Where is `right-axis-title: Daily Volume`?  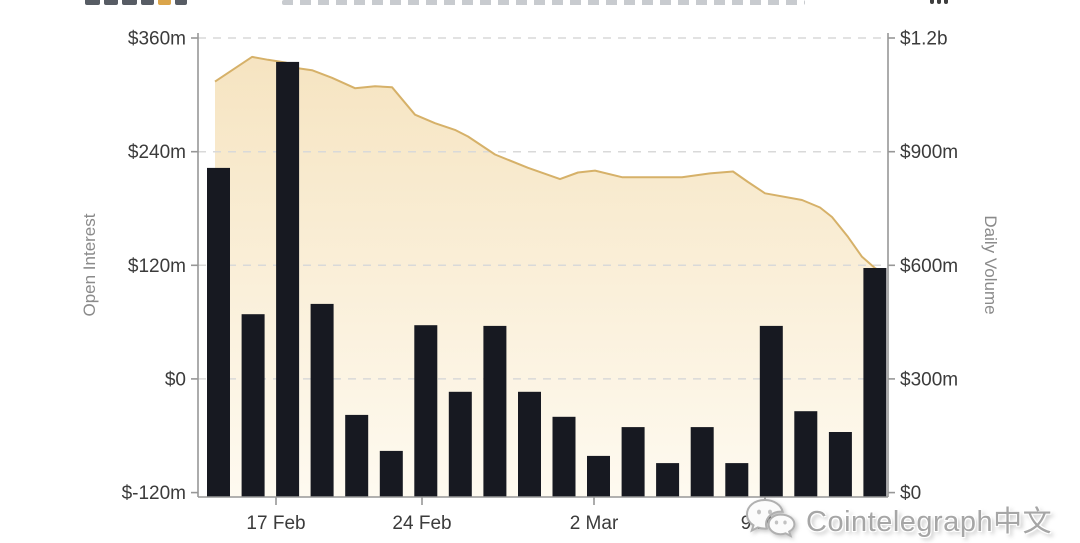
right-axis-title: Daily Volume is located at coordinates (990, 264).